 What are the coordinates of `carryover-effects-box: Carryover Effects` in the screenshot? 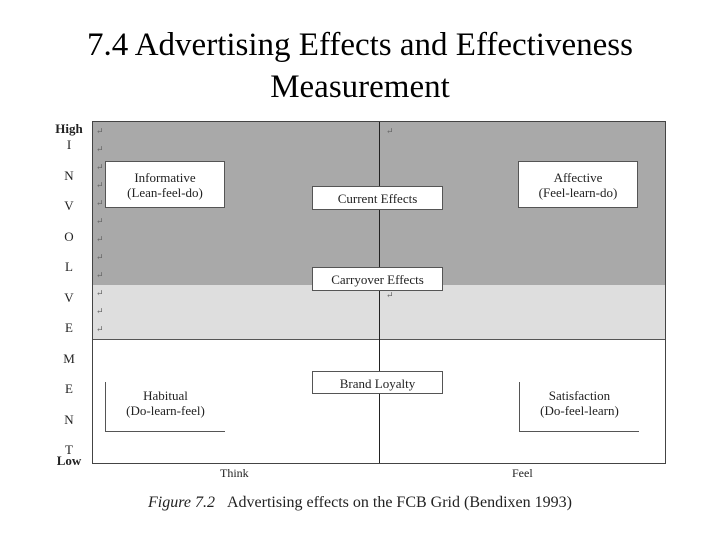 It's located at (377, 279).